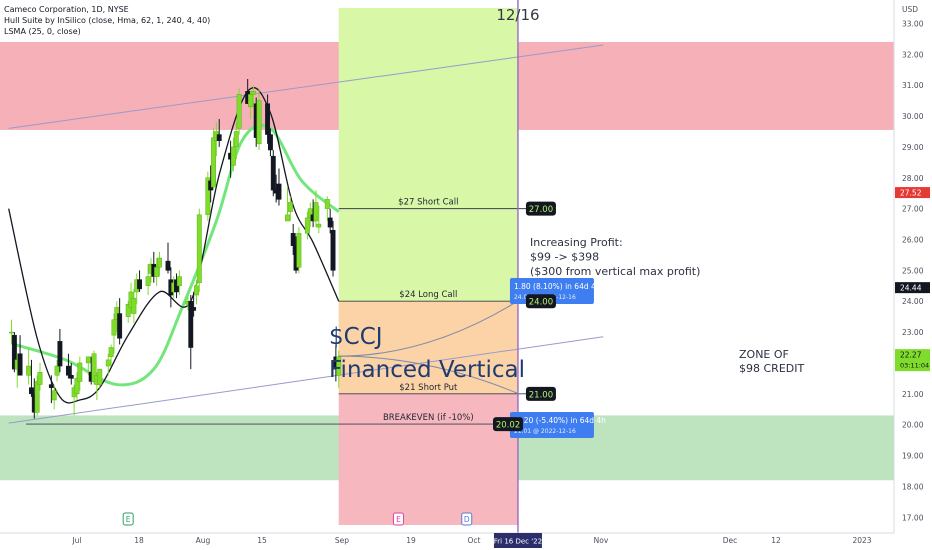 The width and height of the screenshot is (932, 550). I want to click on y-tick-label: 18.00, so click(913, 486).